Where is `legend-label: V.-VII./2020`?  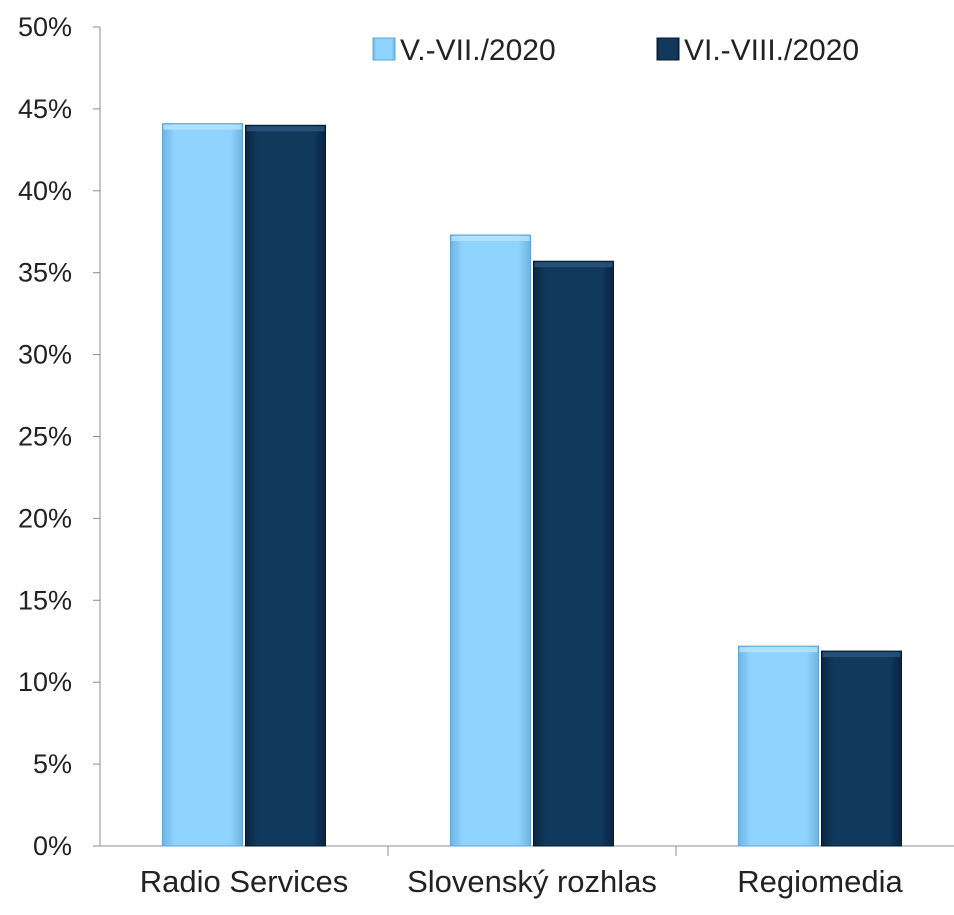 legend-label: V.-VII./2020 is located at coordinates (478, 50).